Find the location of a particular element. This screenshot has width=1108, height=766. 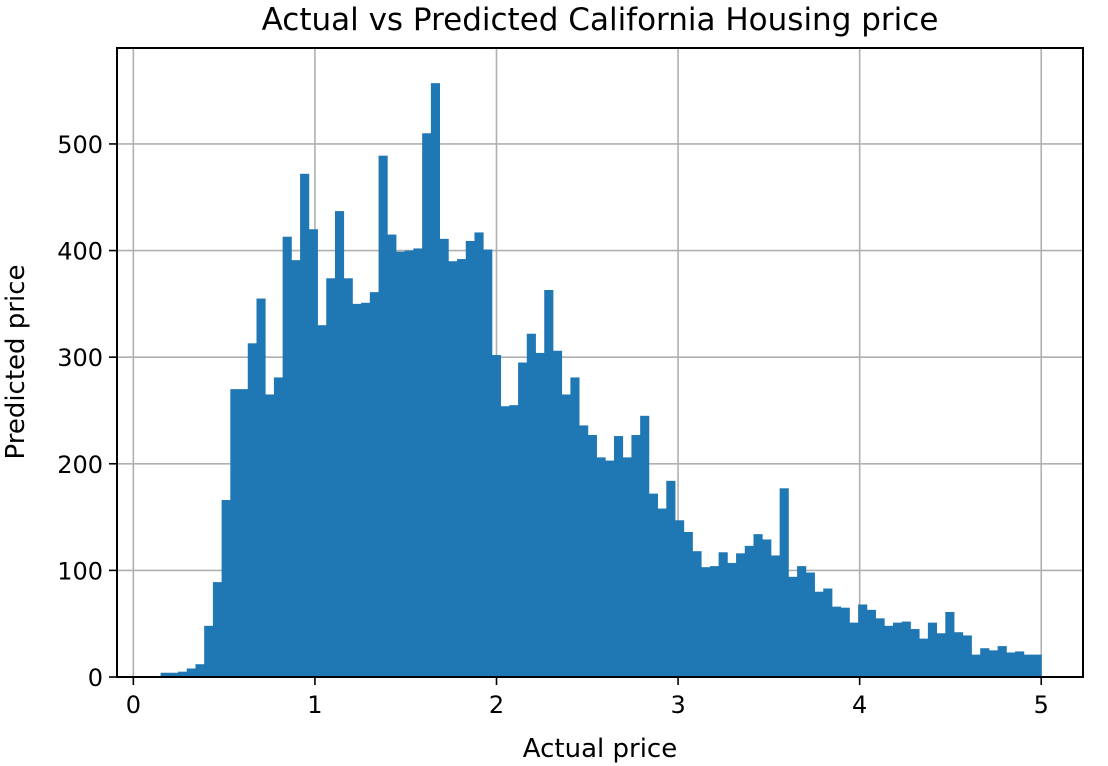

x-tick-label: 1 is located at coordinates (314, 705).